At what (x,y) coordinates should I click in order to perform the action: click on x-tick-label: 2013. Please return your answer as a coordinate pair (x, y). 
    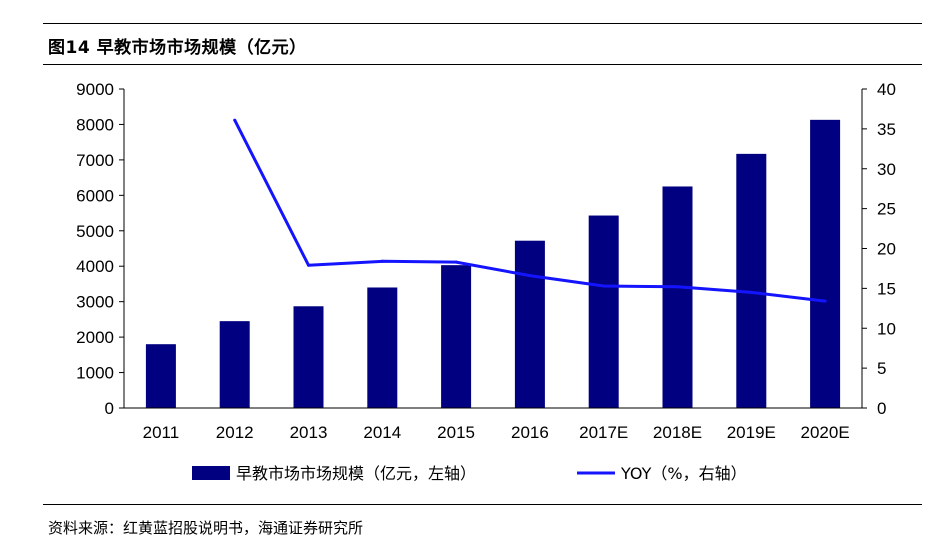
    Looking at the image, I should click on (309, 432).